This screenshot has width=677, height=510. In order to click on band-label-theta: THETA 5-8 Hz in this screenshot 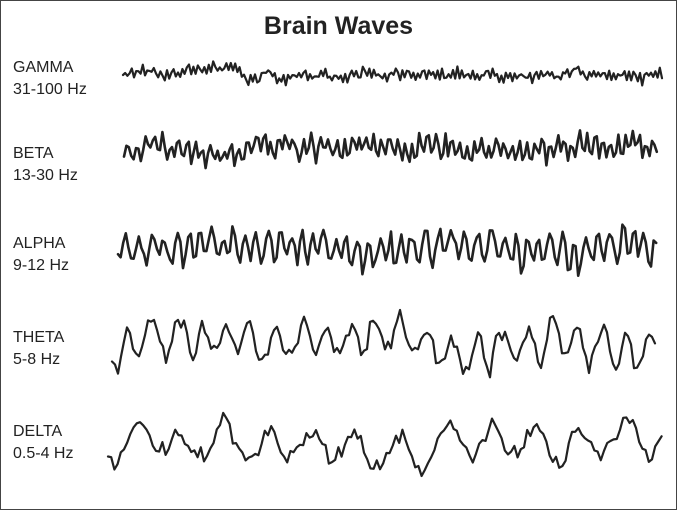, I will do `click(38, 349)`.